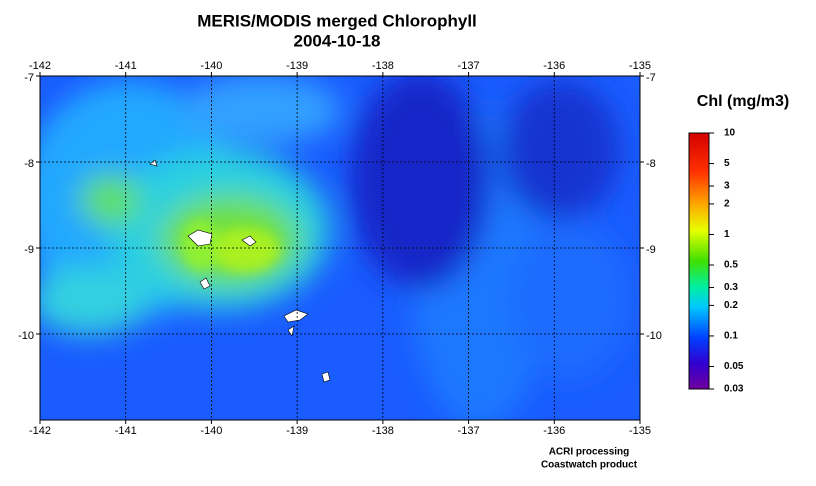 The image size is (816, 486). I want to click on colorbar-tick-label: 1, so click(727, 234).